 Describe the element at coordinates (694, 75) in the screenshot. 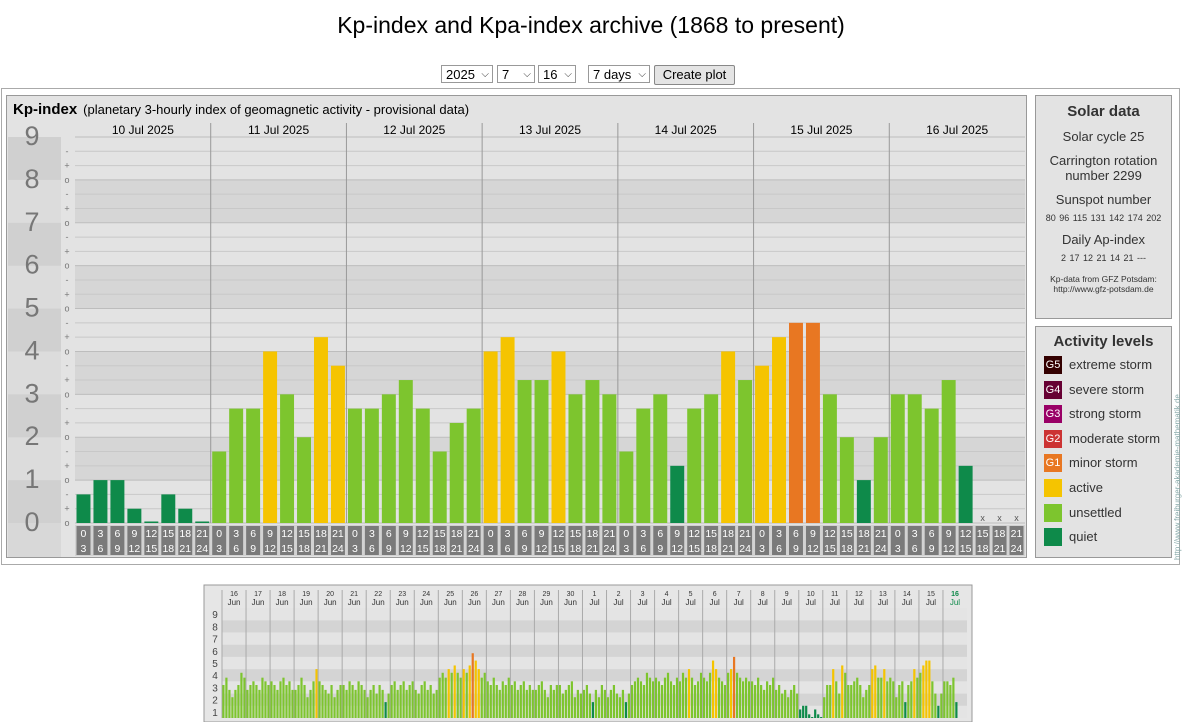

I see `create-plot-button: Create plot` at that location.